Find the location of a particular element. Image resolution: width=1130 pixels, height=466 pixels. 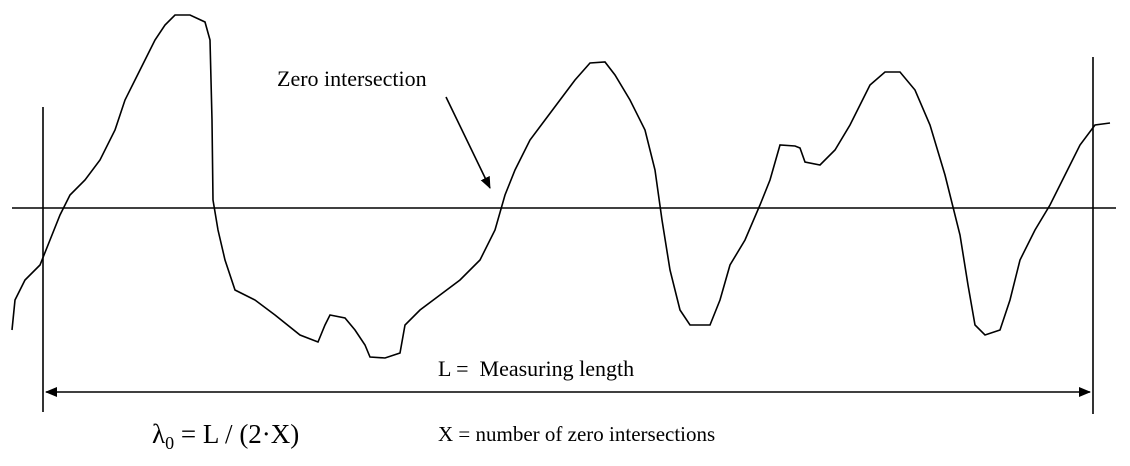

formula-subscript: 0 is located at coordinates (169, 443).